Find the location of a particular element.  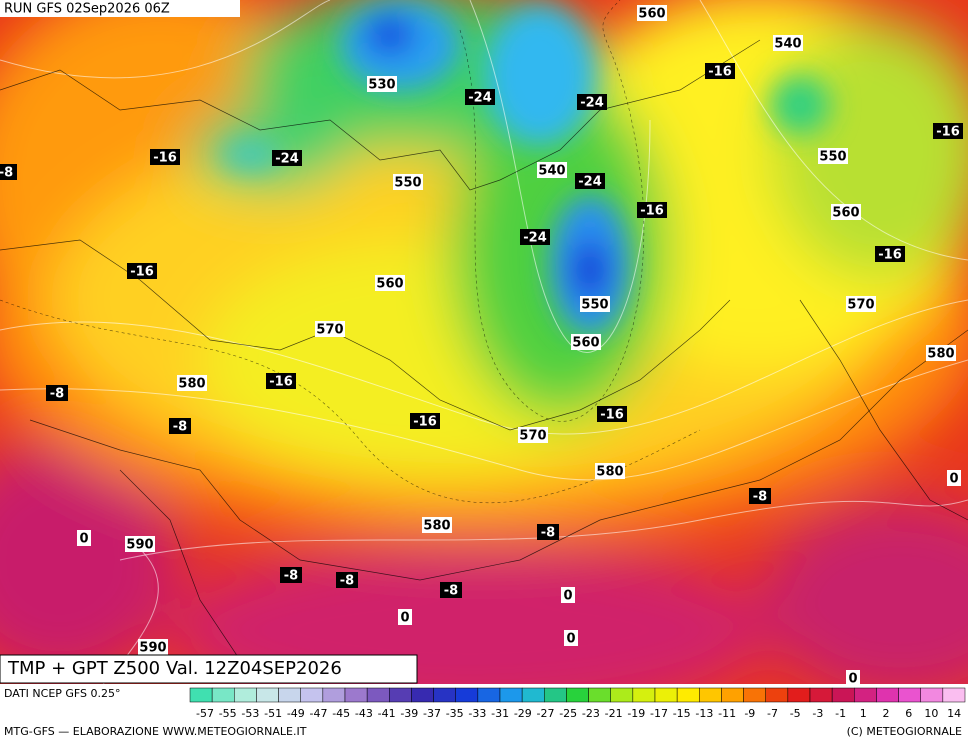

map-title: TMP + GPT Z500 Val. 12Z04SEP2026 is located at coordinates (174, 668).